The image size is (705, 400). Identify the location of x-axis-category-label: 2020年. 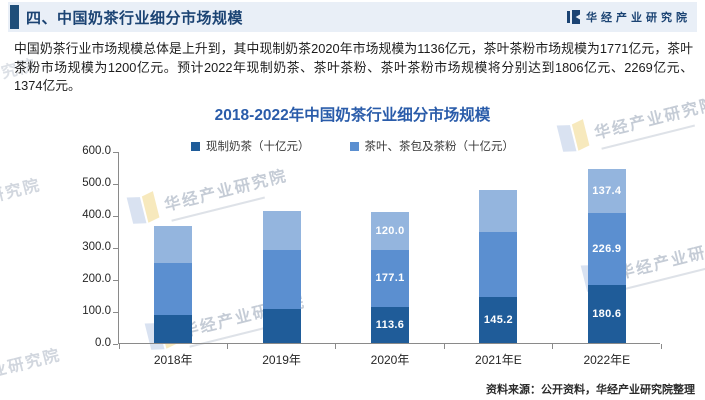
(390, 360).